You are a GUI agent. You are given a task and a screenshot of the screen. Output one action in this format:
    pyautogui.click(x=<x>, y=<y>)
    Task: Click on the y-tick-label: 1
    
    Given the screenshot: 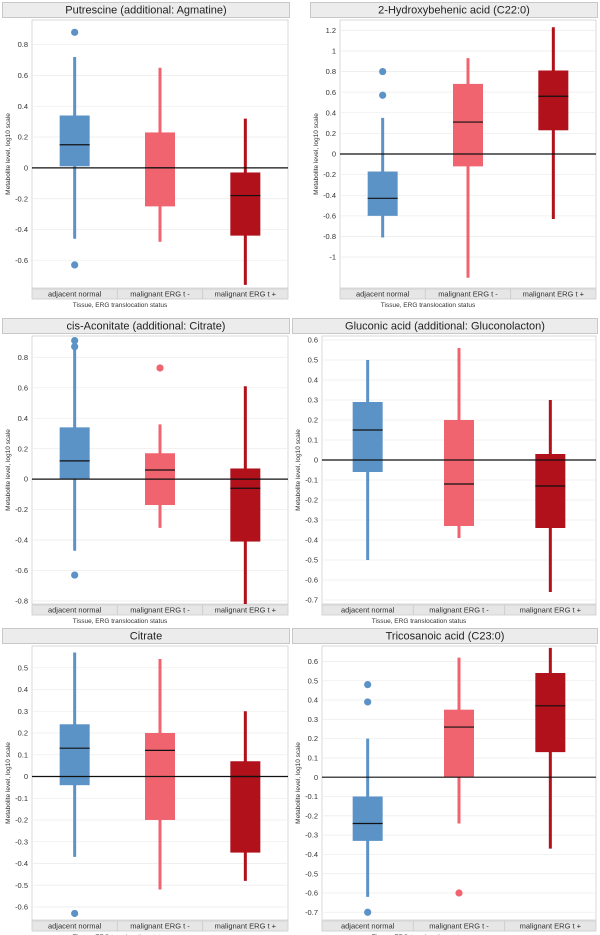 What is the action you would take?
    pyautogui.click(x=334, y=51)
    